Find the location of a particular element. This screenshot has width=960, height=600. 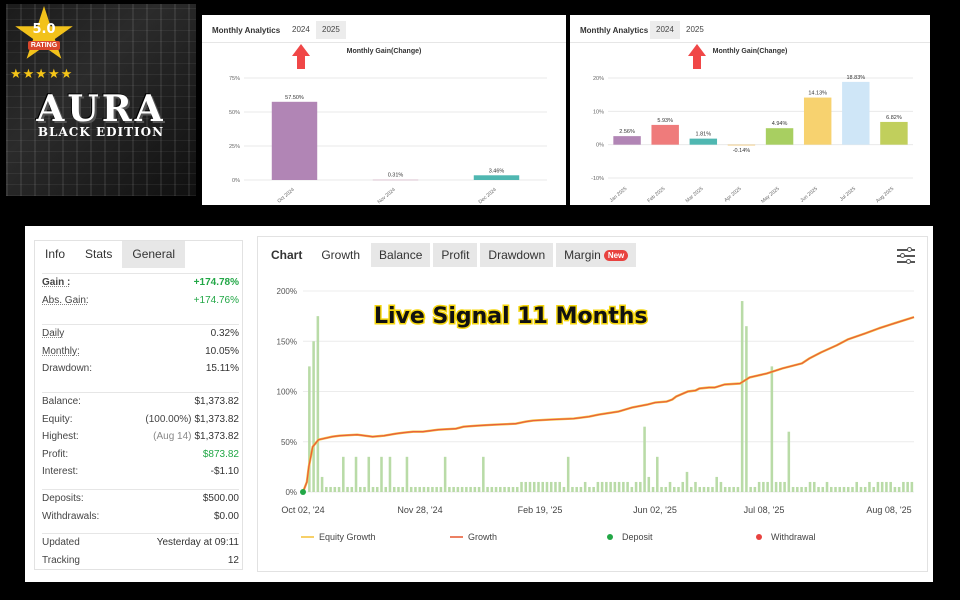

tab-growth: Growth is located at coordinates (341, 255).